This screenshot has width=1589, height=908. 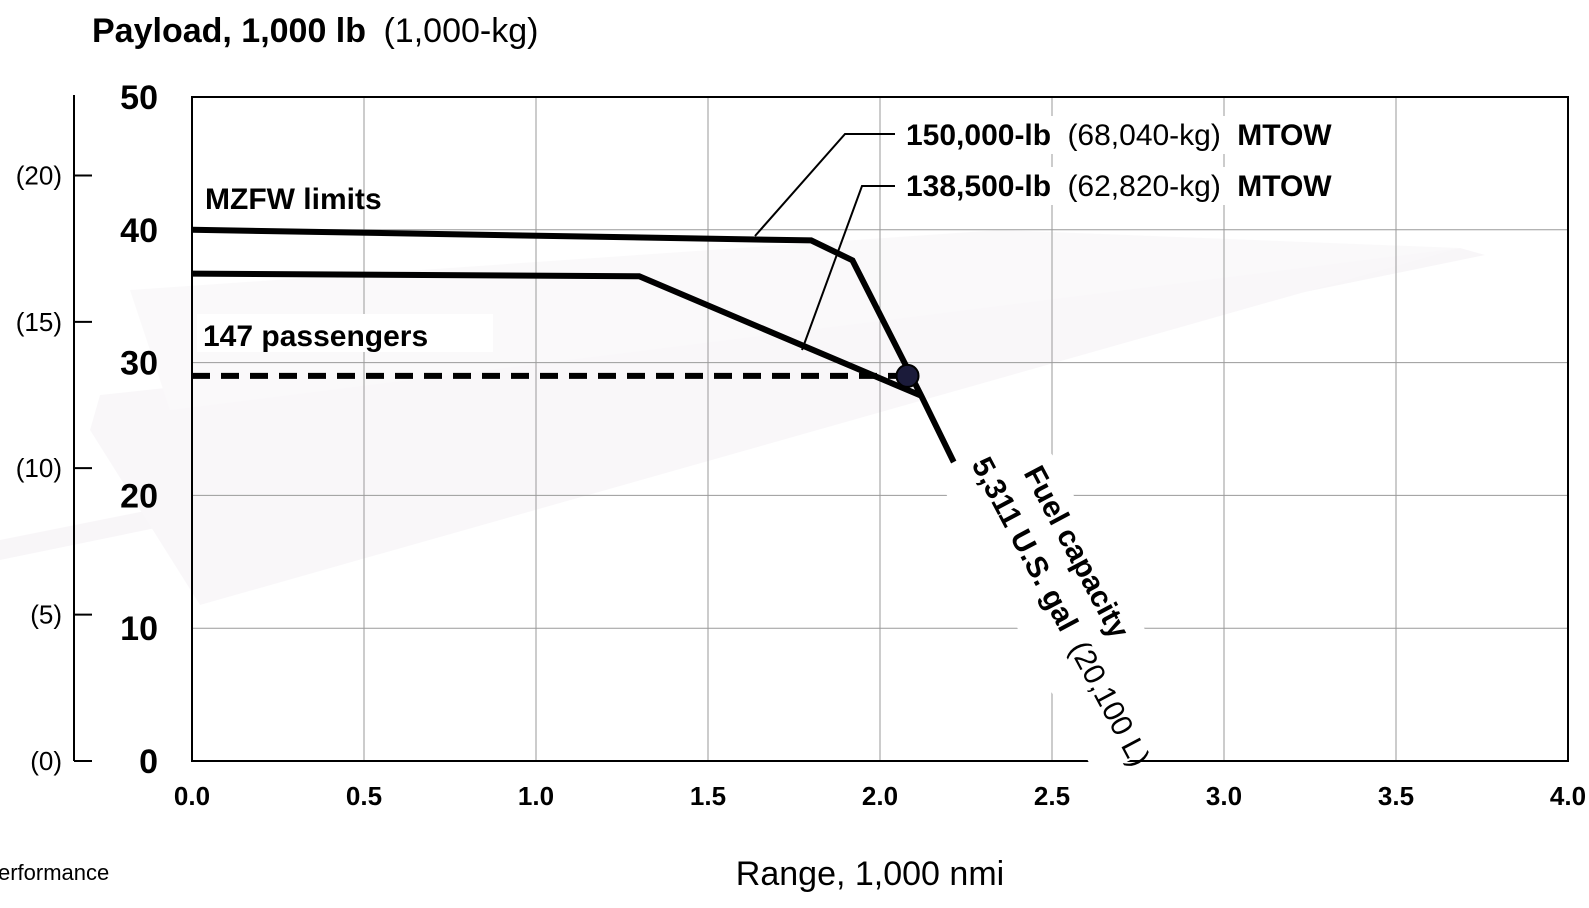 What do you see at coordinates (978, 186) in the screenshot?
I see `series-label-138k-weight: 138,500-lb` at bounding box center [978, 186].